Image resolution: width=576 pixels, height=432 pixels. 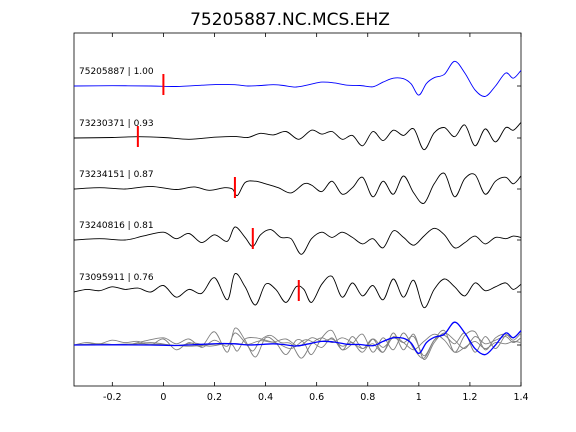 What do you see at coordinates (116, 72) in the screenshot?
I see `trace-label: 75205887 | 1.00` at bounding box center [116, 72].